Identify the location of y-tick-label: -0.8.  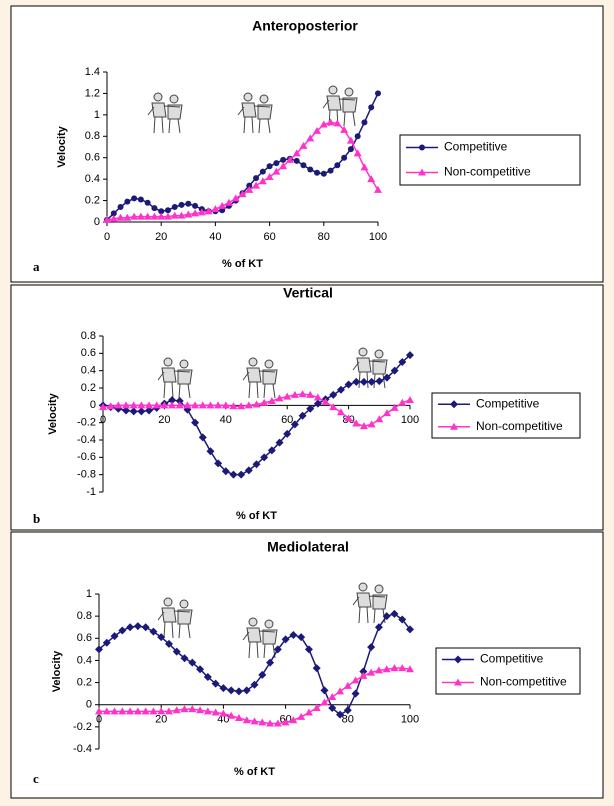
(86, 475).